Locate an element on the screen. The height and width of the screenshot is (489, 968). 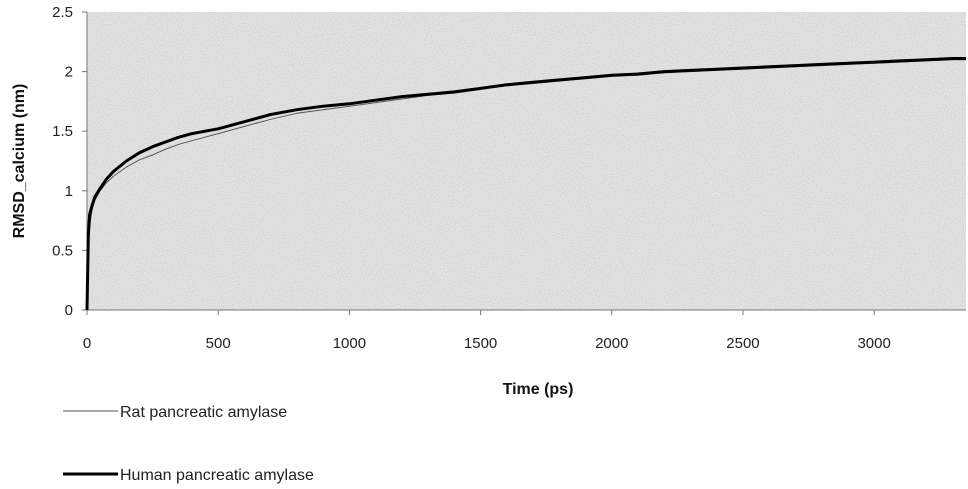
x-tick-label: 3000 is located at coordinates (873, 343).